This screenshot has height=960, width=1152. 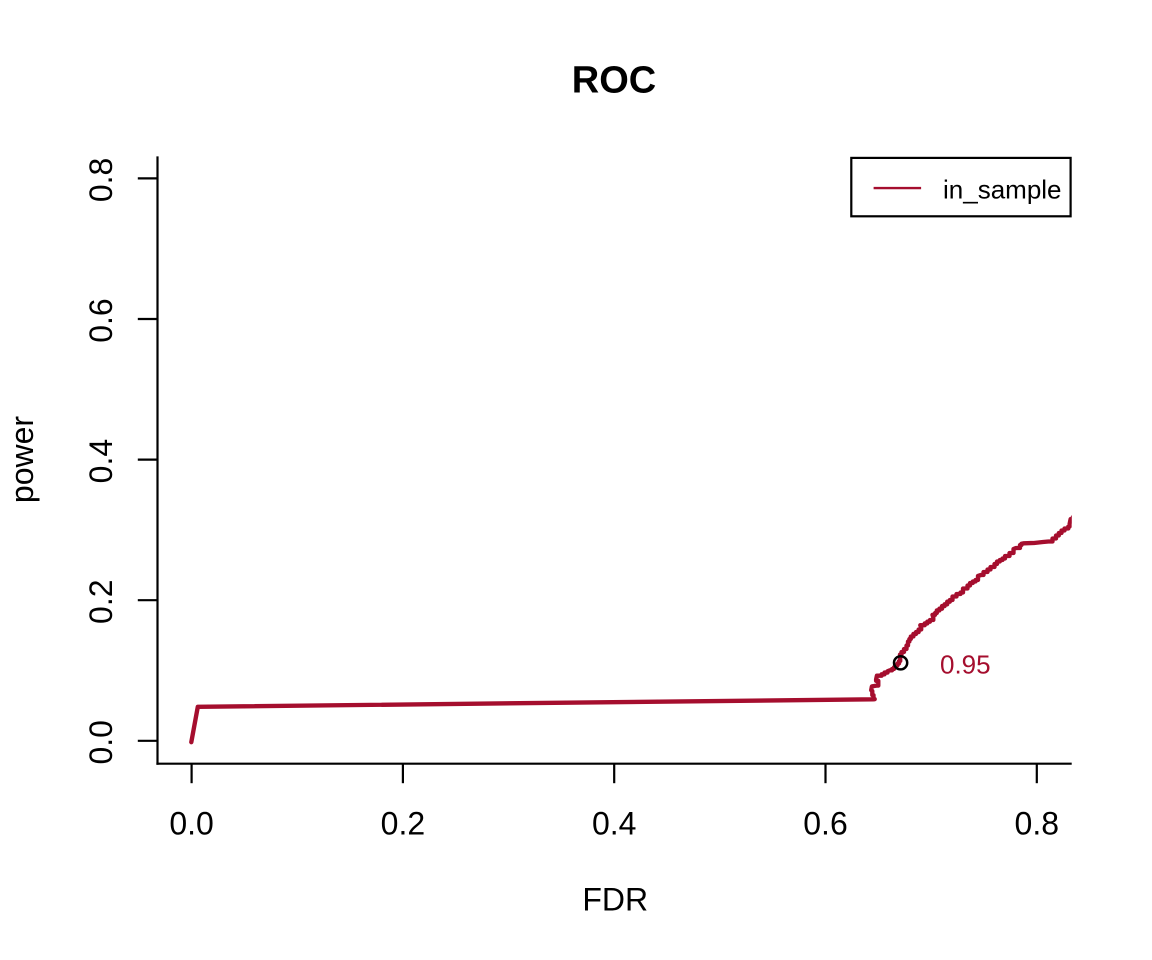 I want to click on svg-text: 0.95, so click(x=965, y=665).